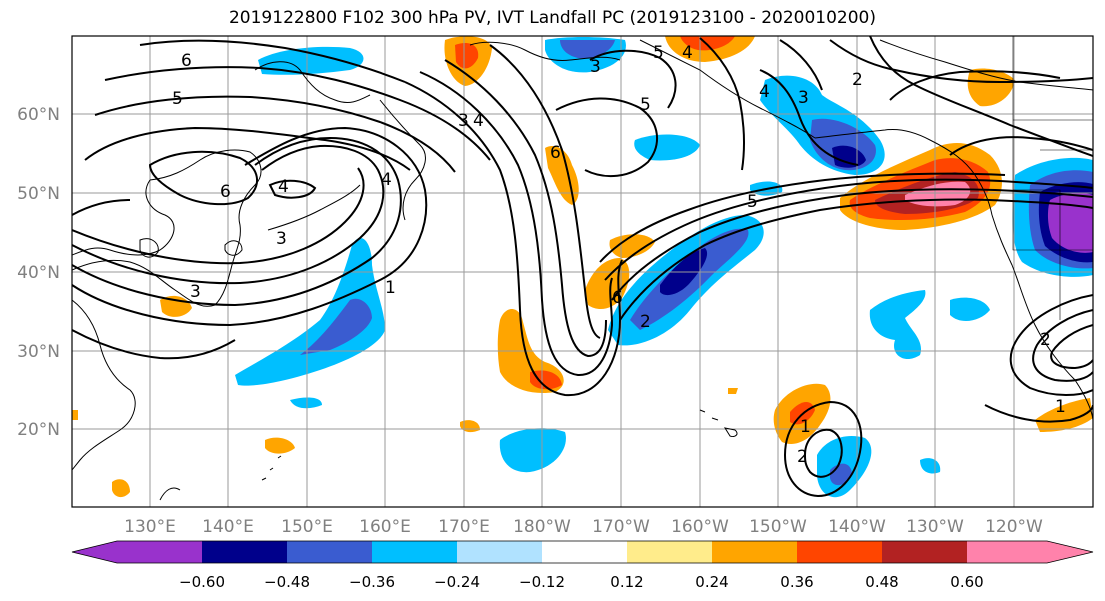  What do you see at coordinates (626, 582) in the screenshot?
I see `colorbar-tick-label: 0.12` at bounding box center [626, 582].